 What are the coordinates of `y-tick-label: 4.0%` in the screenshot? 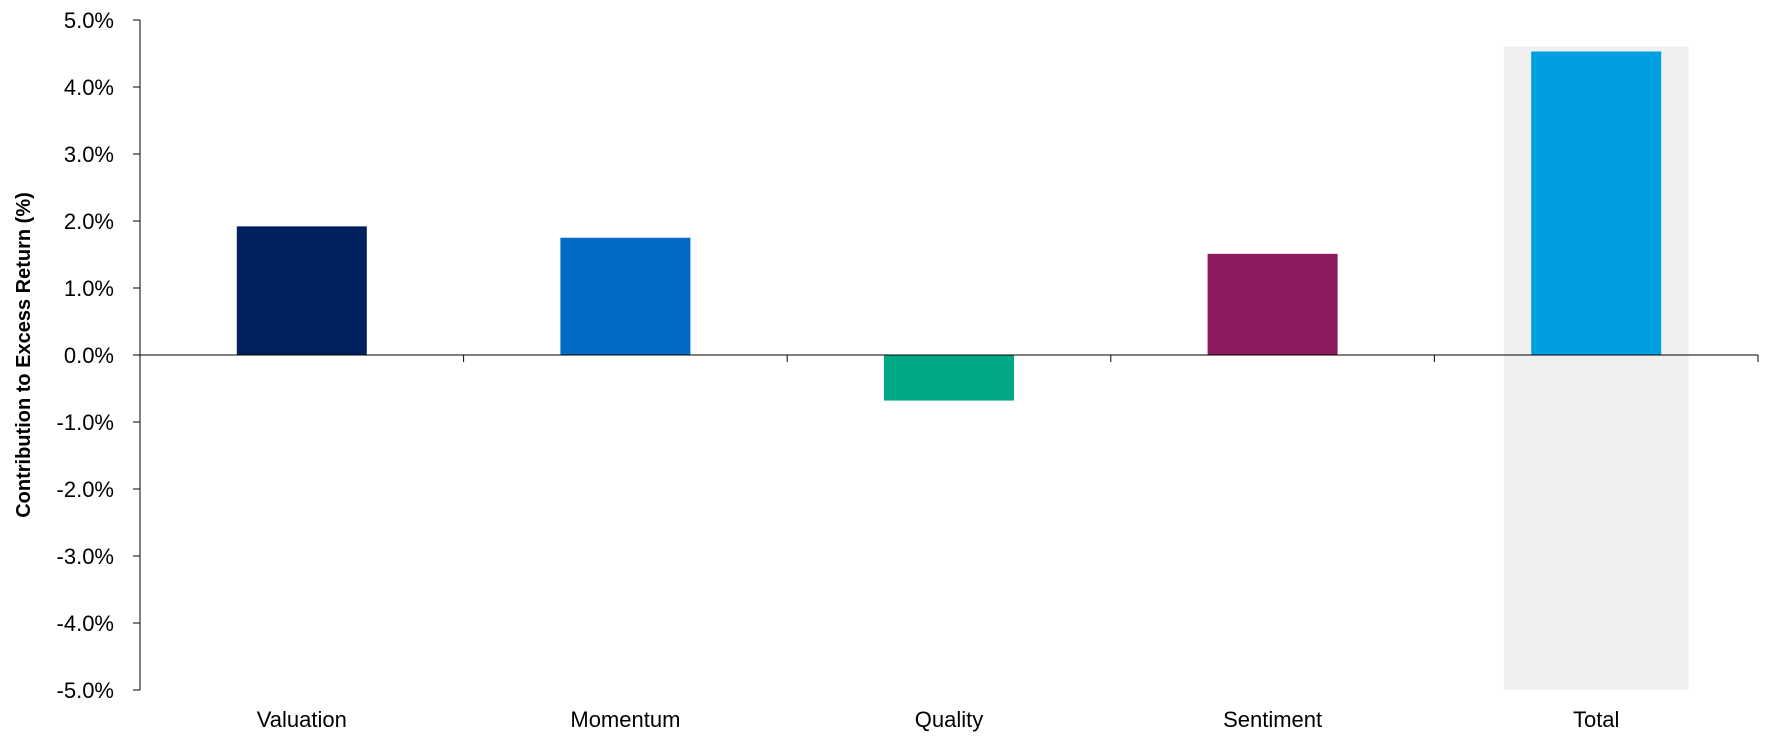 It's located at (89, 87).